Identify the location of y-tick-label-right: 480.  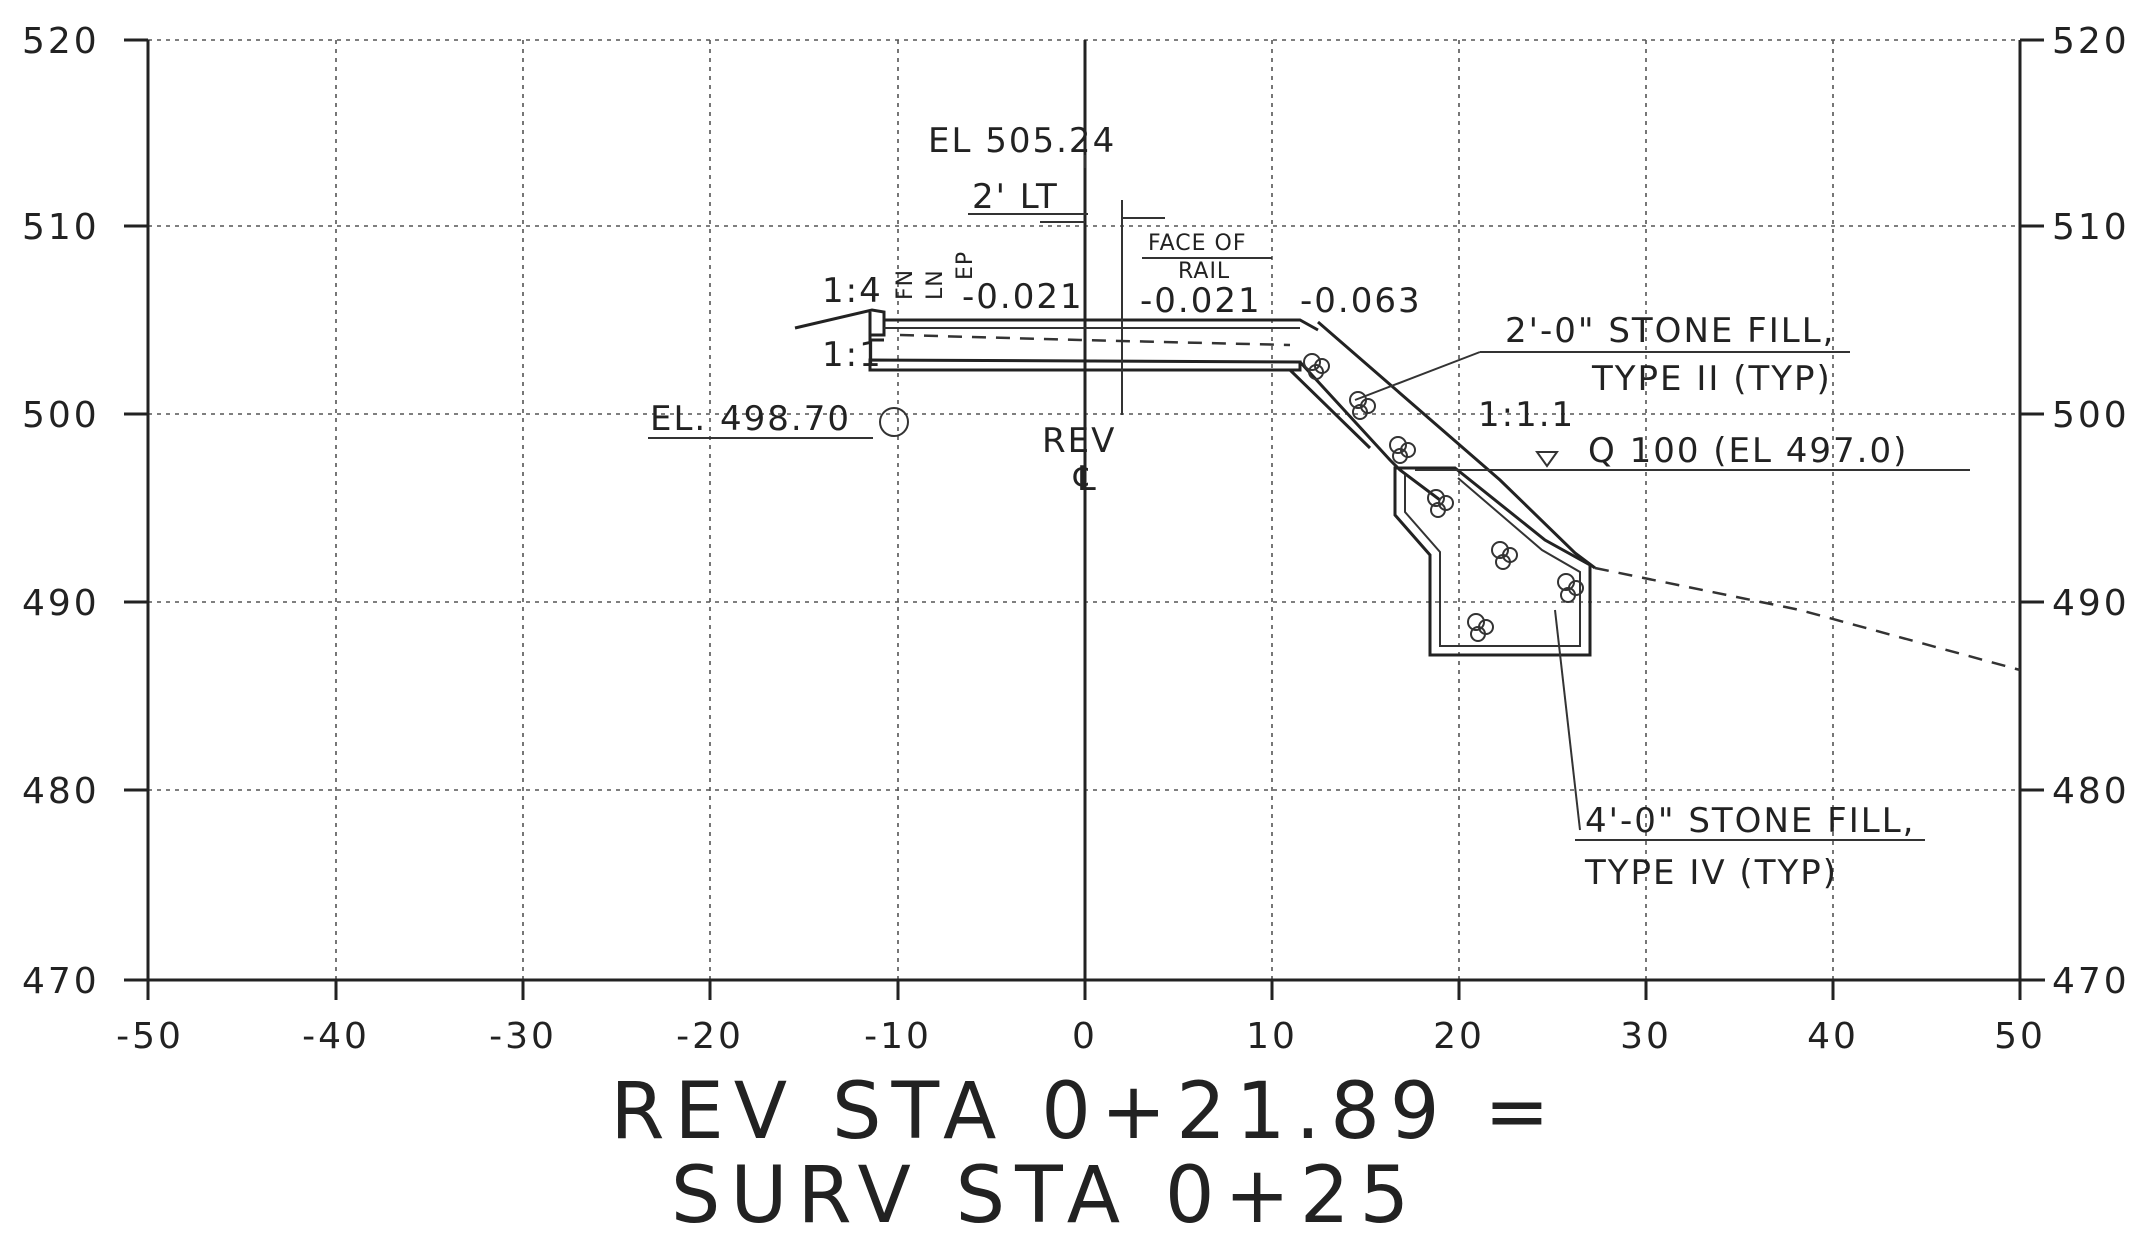
(2091, 791).